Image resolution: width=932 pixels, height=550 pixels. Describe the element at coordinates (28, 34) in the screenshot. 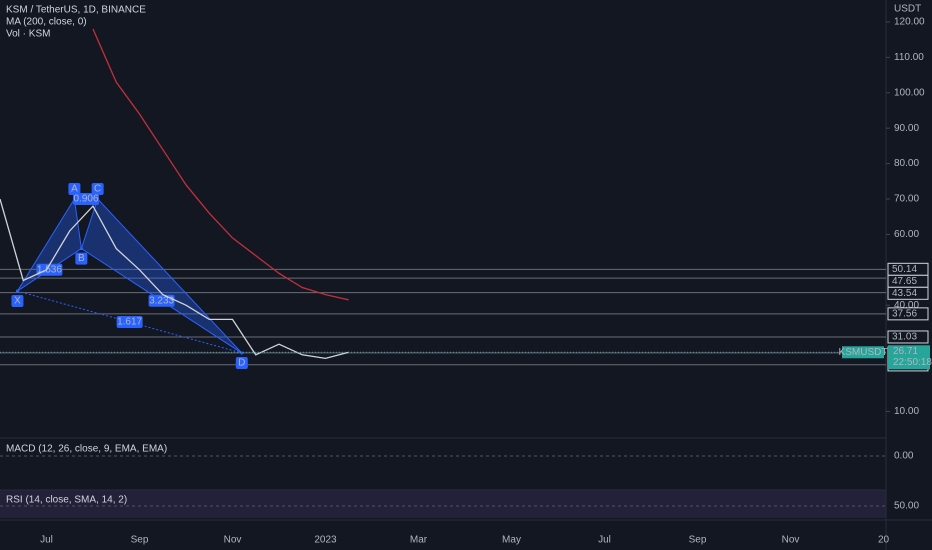

I see `indicator-label: Vol · KSM` at that location.